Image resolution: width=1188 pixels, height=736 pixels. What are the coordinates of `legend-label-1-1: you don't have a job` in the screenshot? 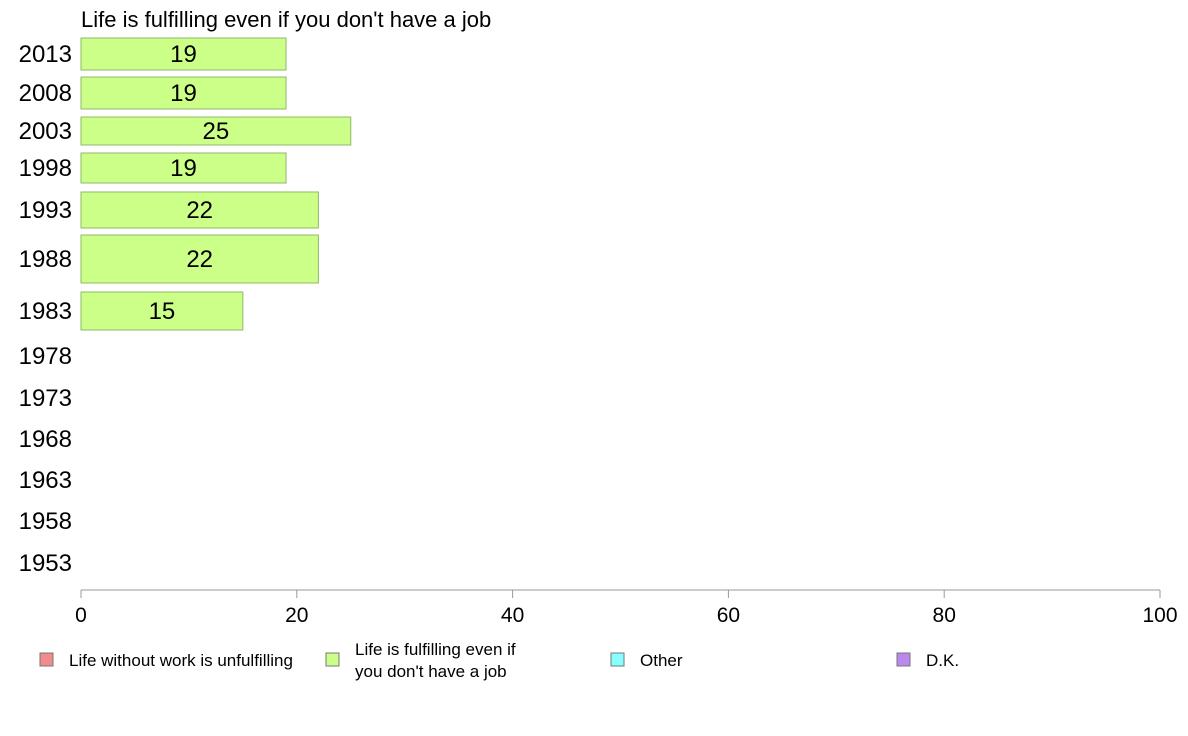 It's located at (431, 671).